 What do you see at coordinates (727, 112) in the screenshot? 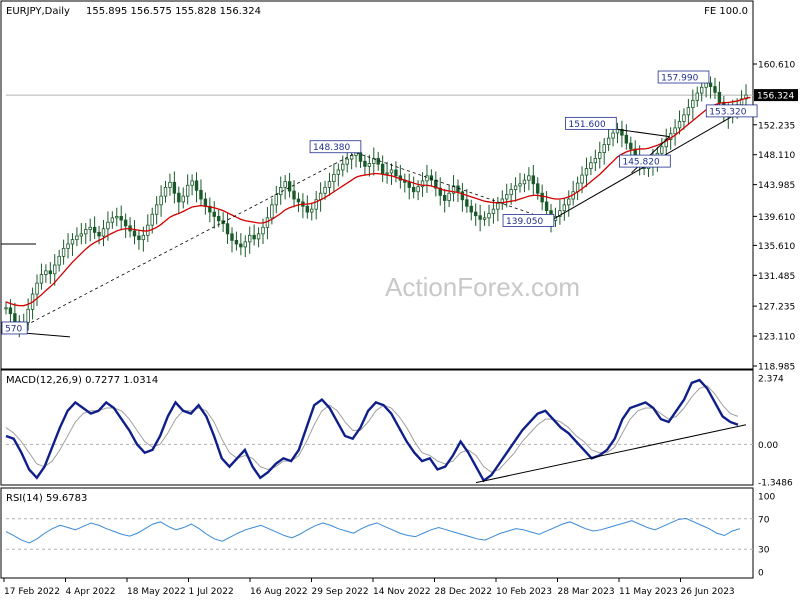
I see `price-annotation: 153.320` at bounding box center [727, 112].